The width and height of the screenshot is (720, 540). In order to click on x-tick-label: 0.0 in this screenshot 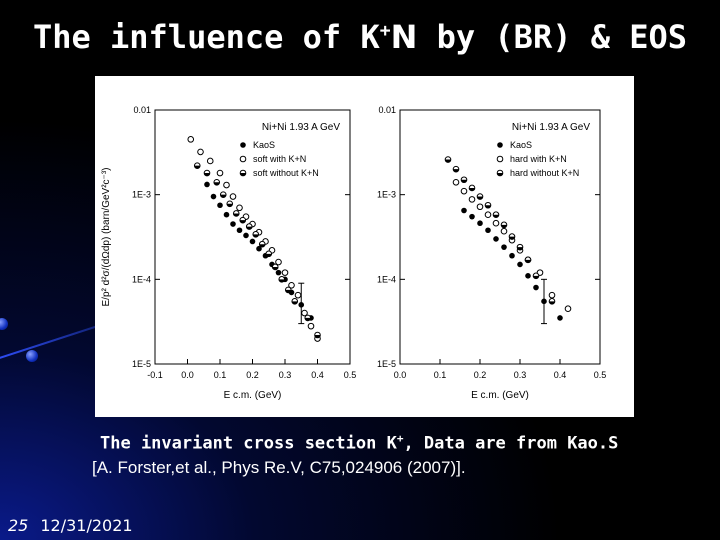, I will do `click(187, 375)`.